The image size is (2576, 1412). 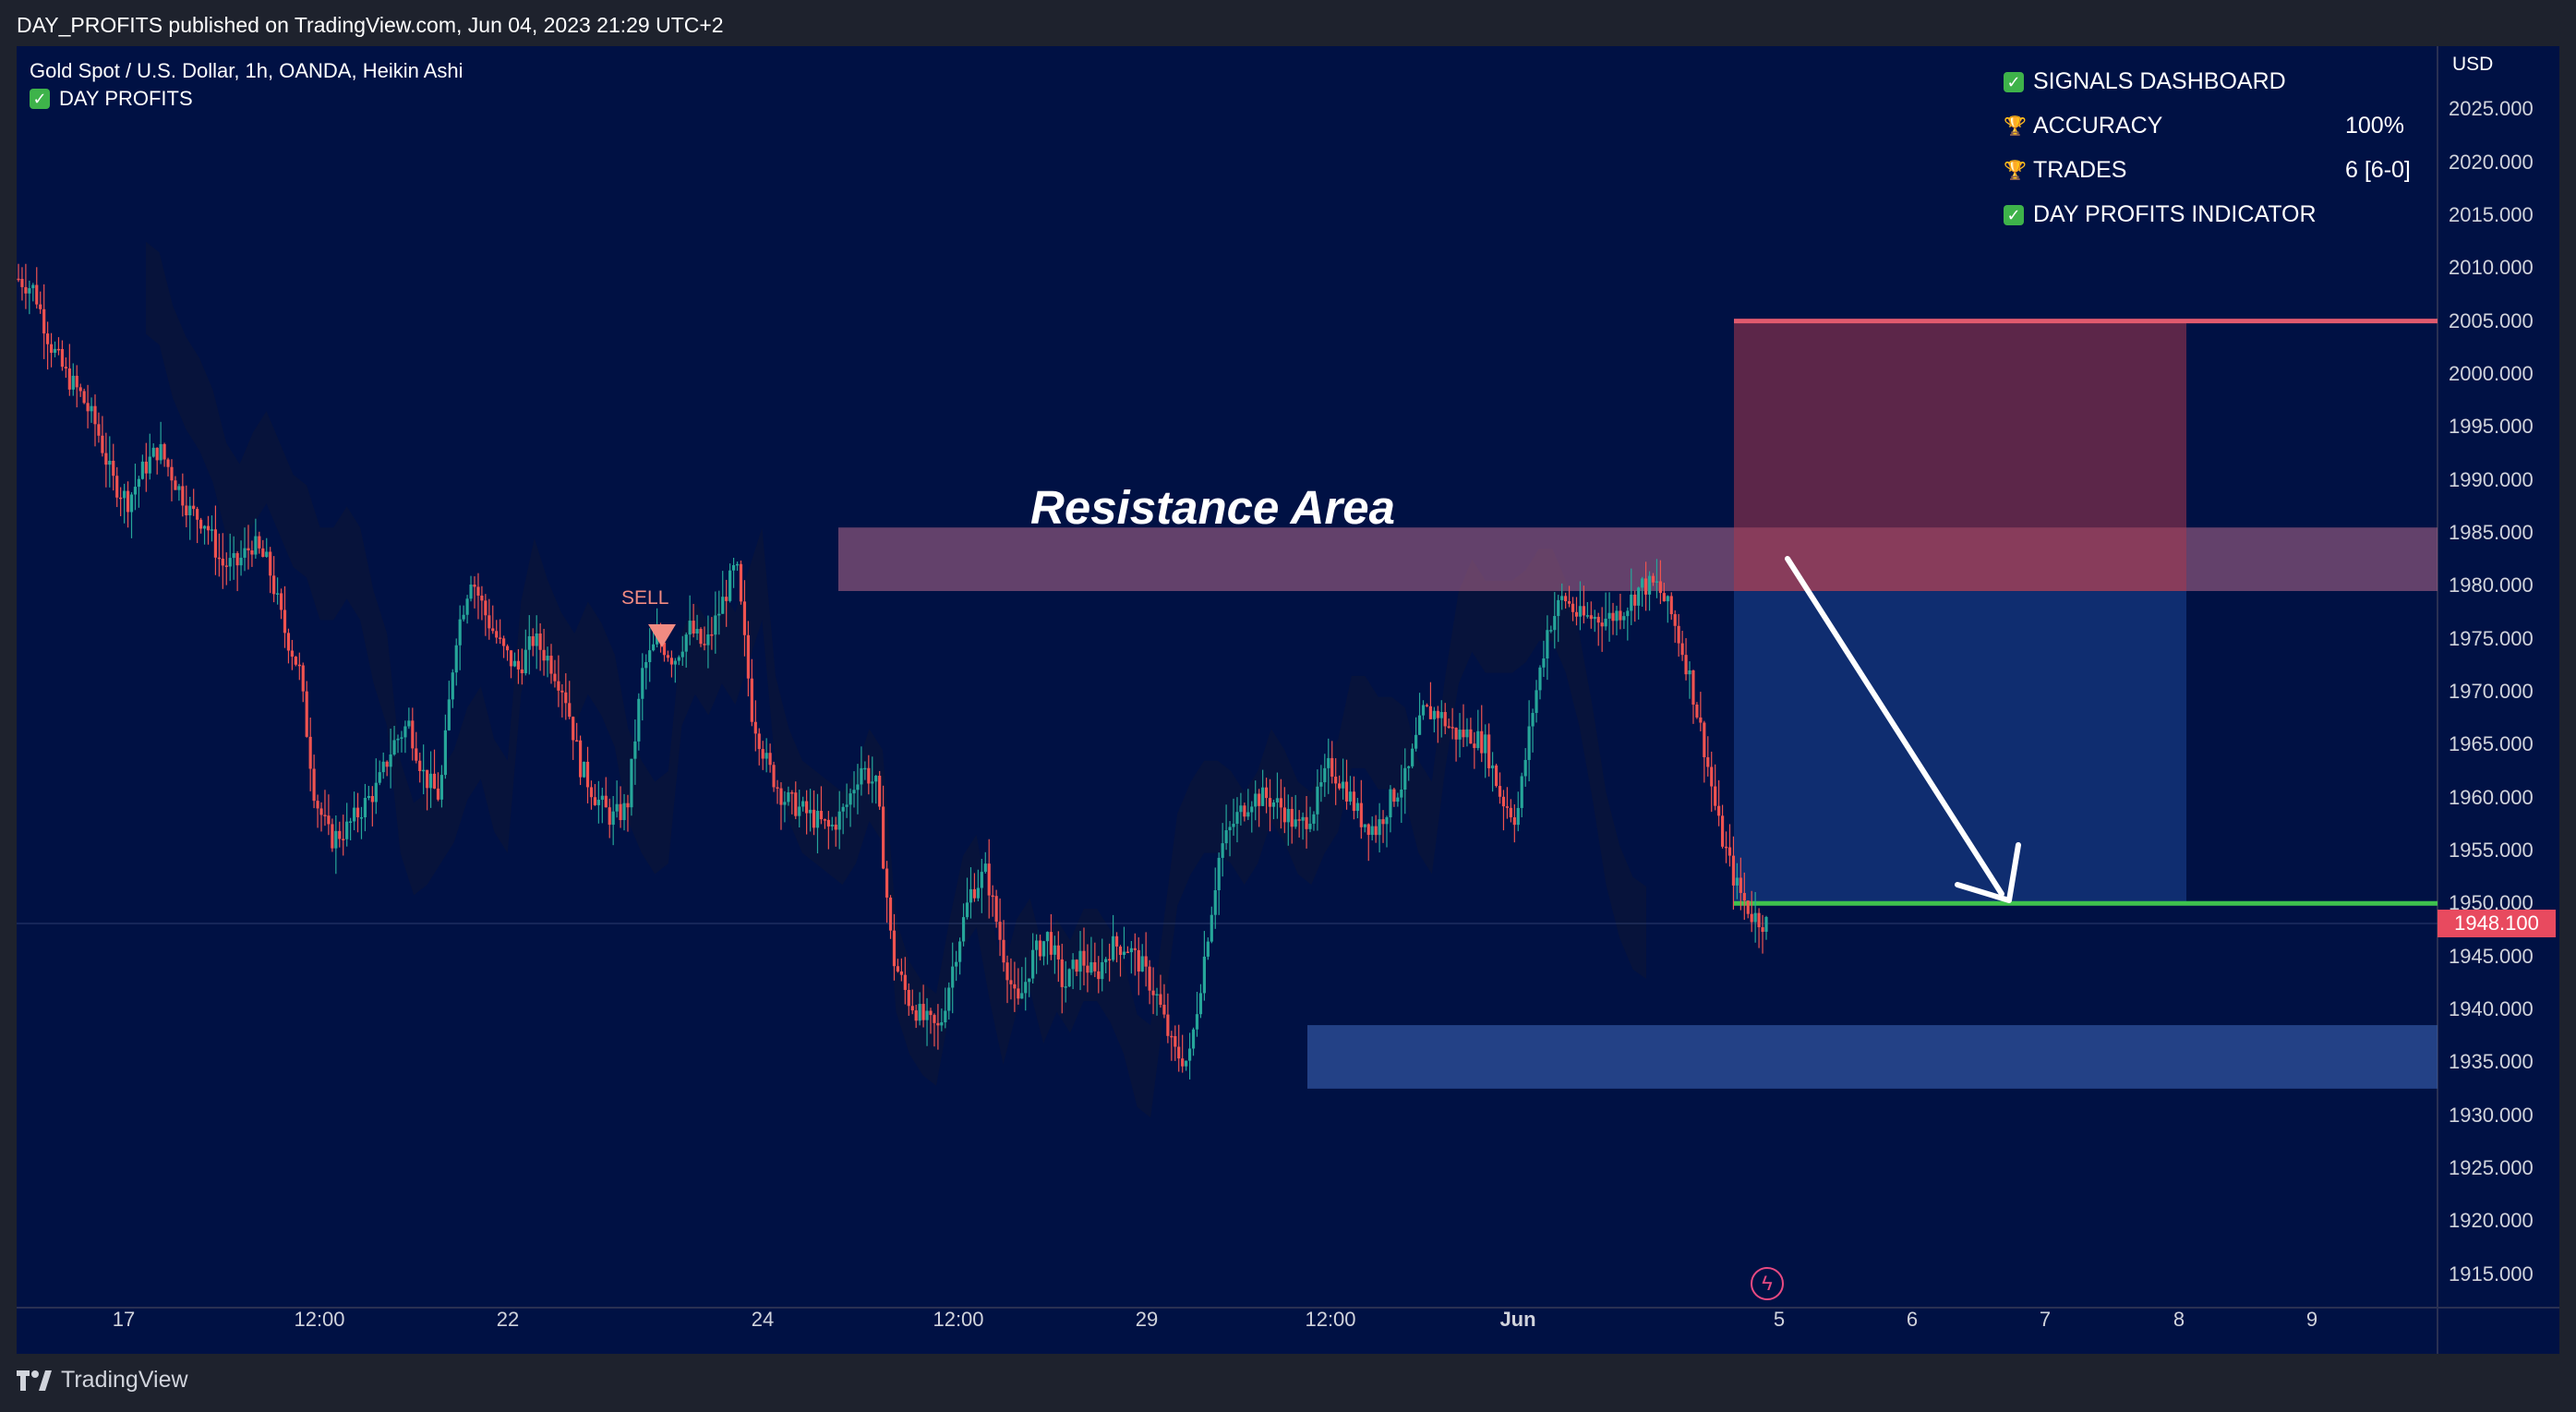 I want to click on trophy-icon: 🏆, so click(x=2015, y=126).